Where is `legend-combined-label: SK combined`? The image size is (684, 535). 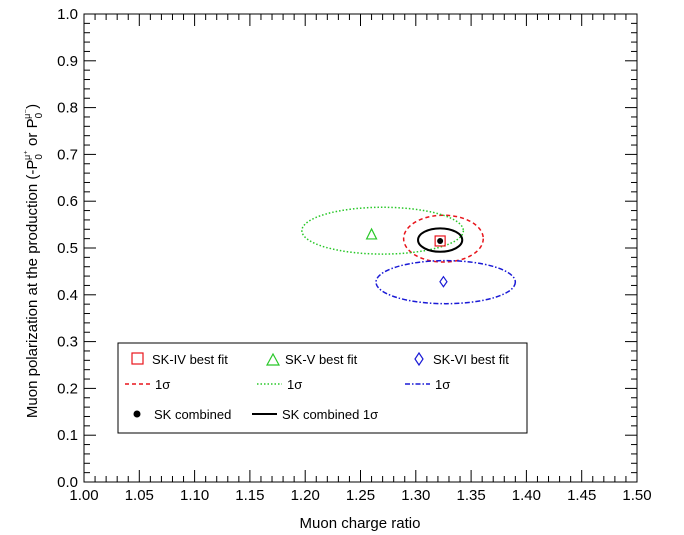 legend-combined-label: SK combined is located at coordinates (192, 414).